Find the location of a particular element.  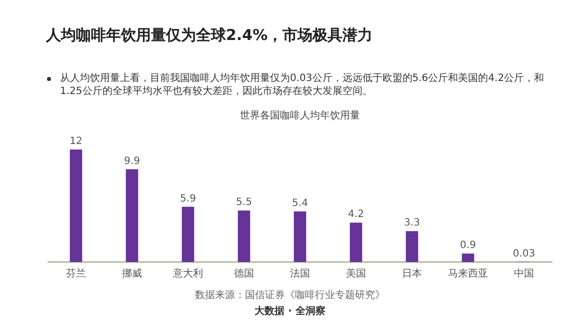

text: 人均咖啡年饮用量仅为全球2.4%，市场极具潜力 is located at coordinates (209, 35).